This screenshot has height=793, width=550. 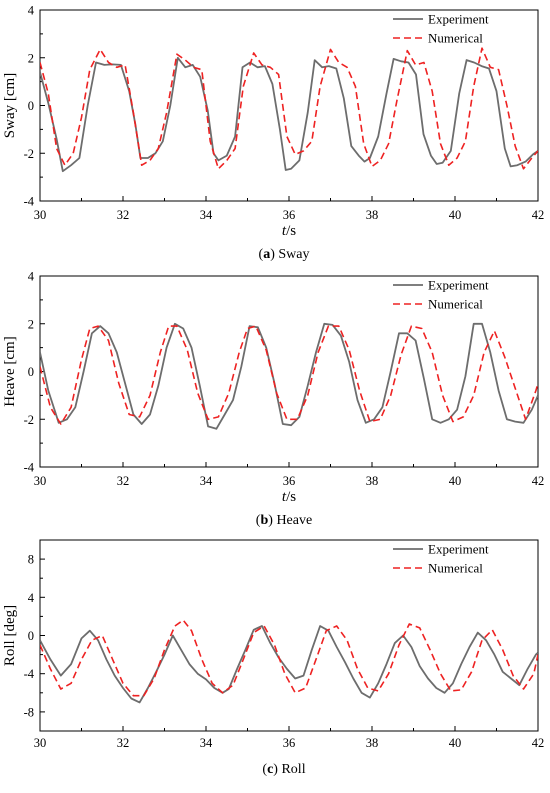 What do you see at coordinates (270, 769) in the screenshot?
I see `panel-caption-letter: c` at bounding box center [270, 769].